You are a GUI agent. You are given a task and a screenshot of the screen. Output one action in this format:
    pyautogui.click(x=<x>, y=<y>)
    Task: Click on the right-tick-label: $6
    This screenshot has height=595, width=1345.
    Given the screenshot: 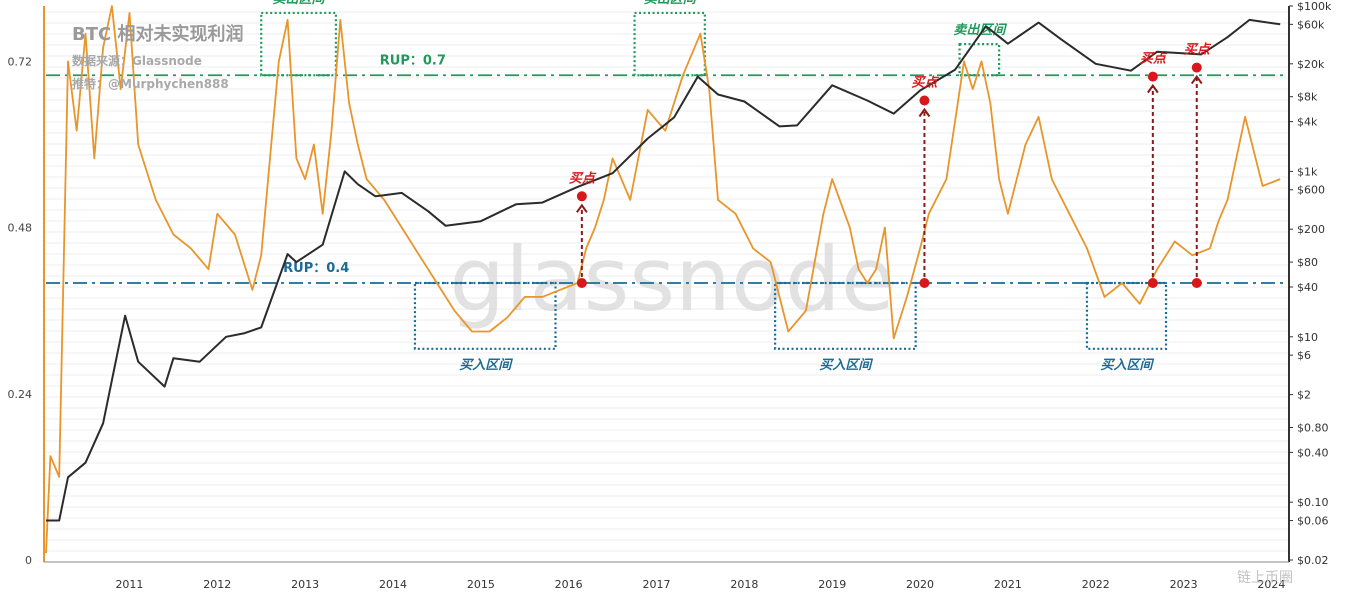 What is the action you would take?
    pyautogui.click(x=1304, y=355)
    